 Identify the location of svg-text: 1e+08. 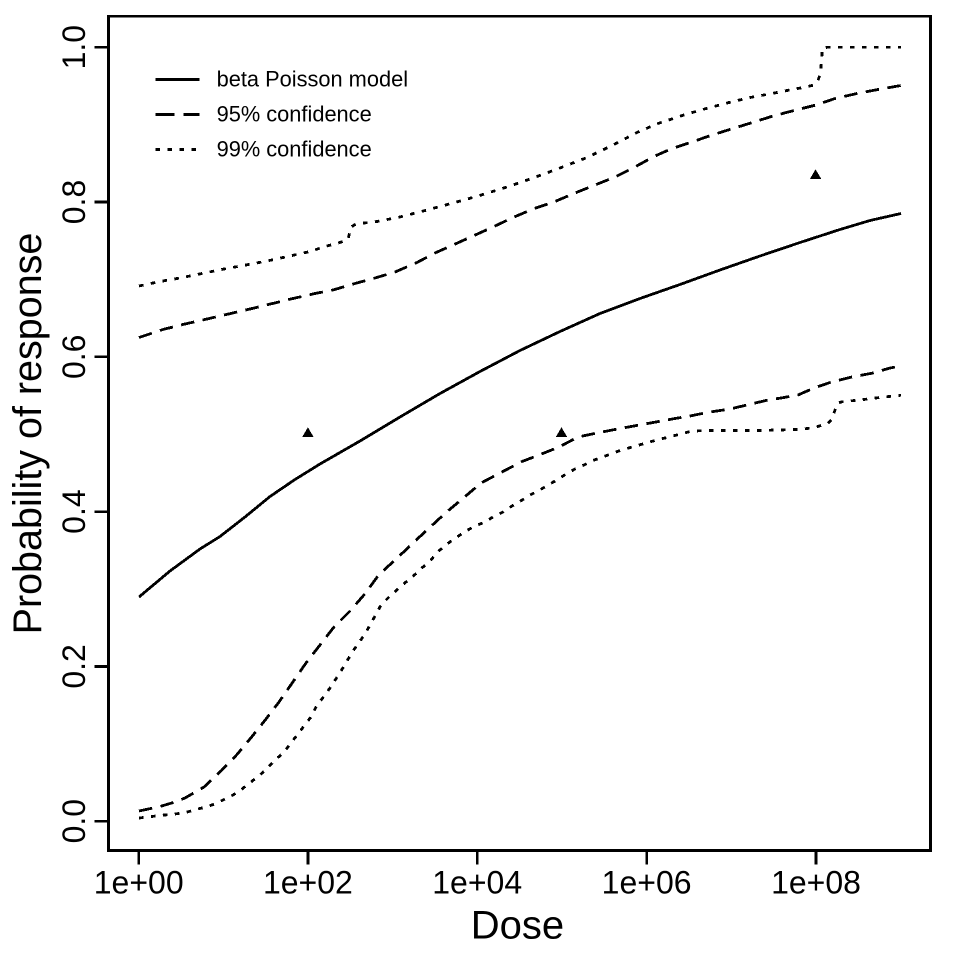
(816, 883).